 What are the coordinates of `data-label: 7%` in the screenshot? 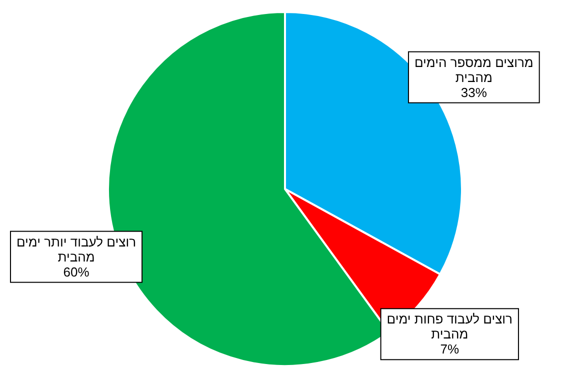 It's located at (450, 349).